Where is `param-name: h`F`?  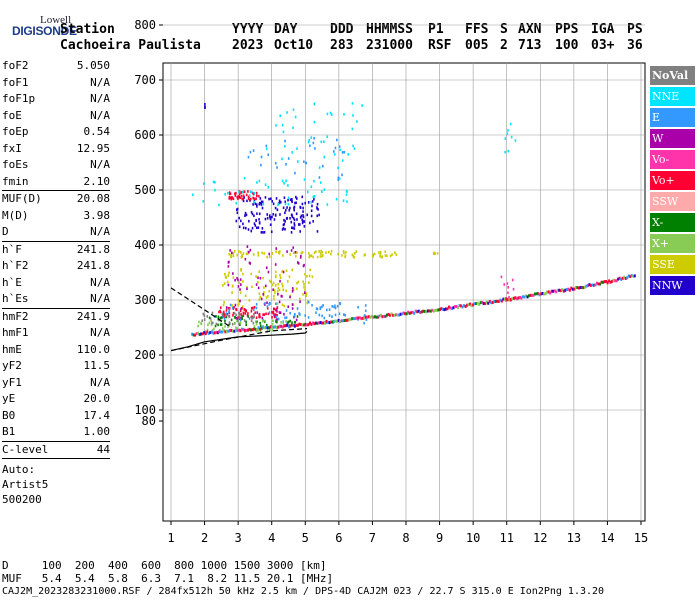 param-name: h`F is located at coordinates (12, 249).